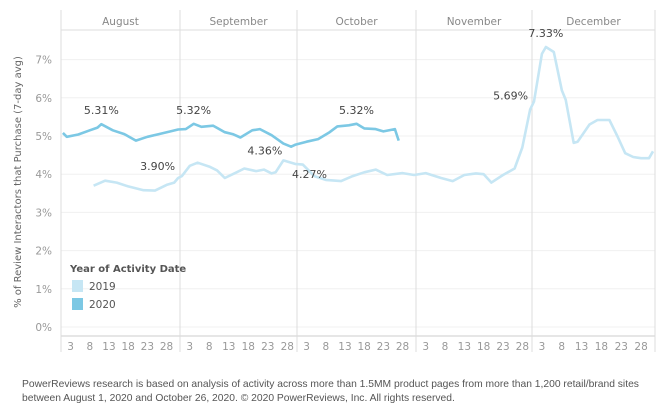 The width and height of the screenshot is (660, 420). Describe the element at coordinates (356, 22) in the screenshot. I see `month-header: October` at that location.